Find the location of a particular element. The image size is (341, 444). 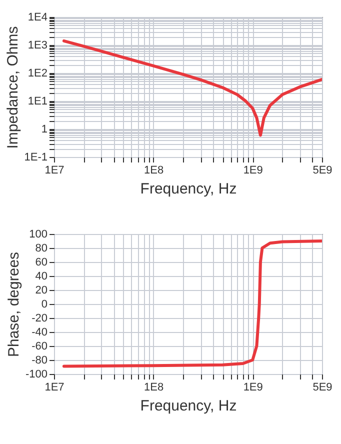

y-tick-label: -40 is located at coordinates (40, 332).